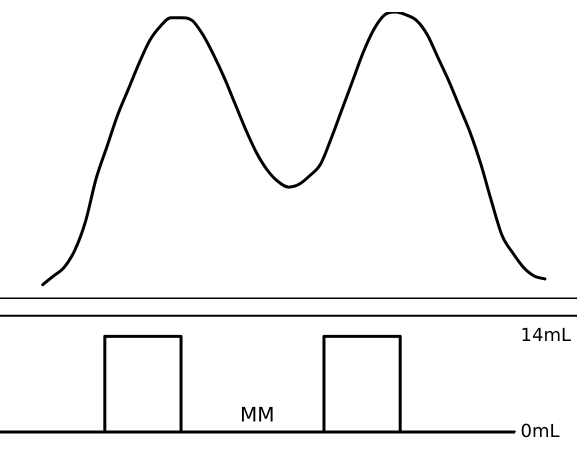  Describe the element at coordinates (540, 431) in the screenshot. I see `y-tick-label: 0mL` at that location.